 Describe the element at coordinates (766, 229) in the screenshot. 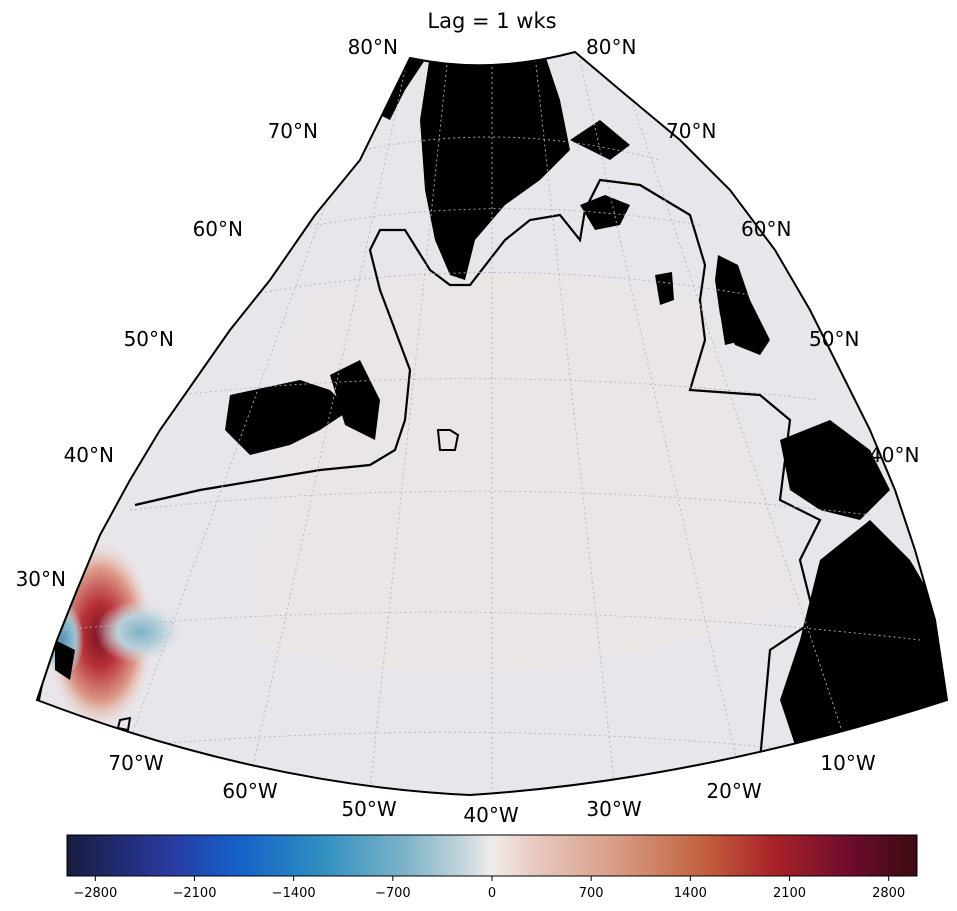

I see `lat-label-60n-right: 60°N` at that location.